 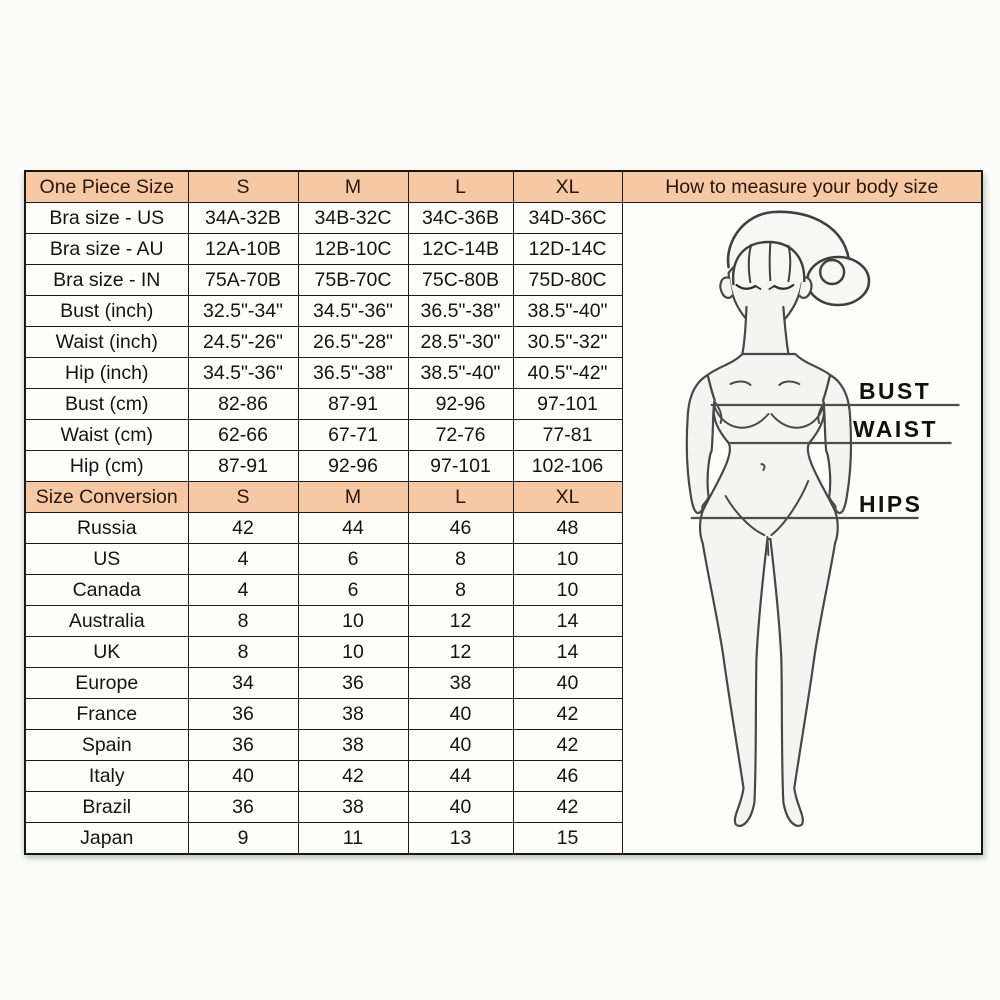 I want to click on cell-value: 72-76, so click(x=460, y=435).